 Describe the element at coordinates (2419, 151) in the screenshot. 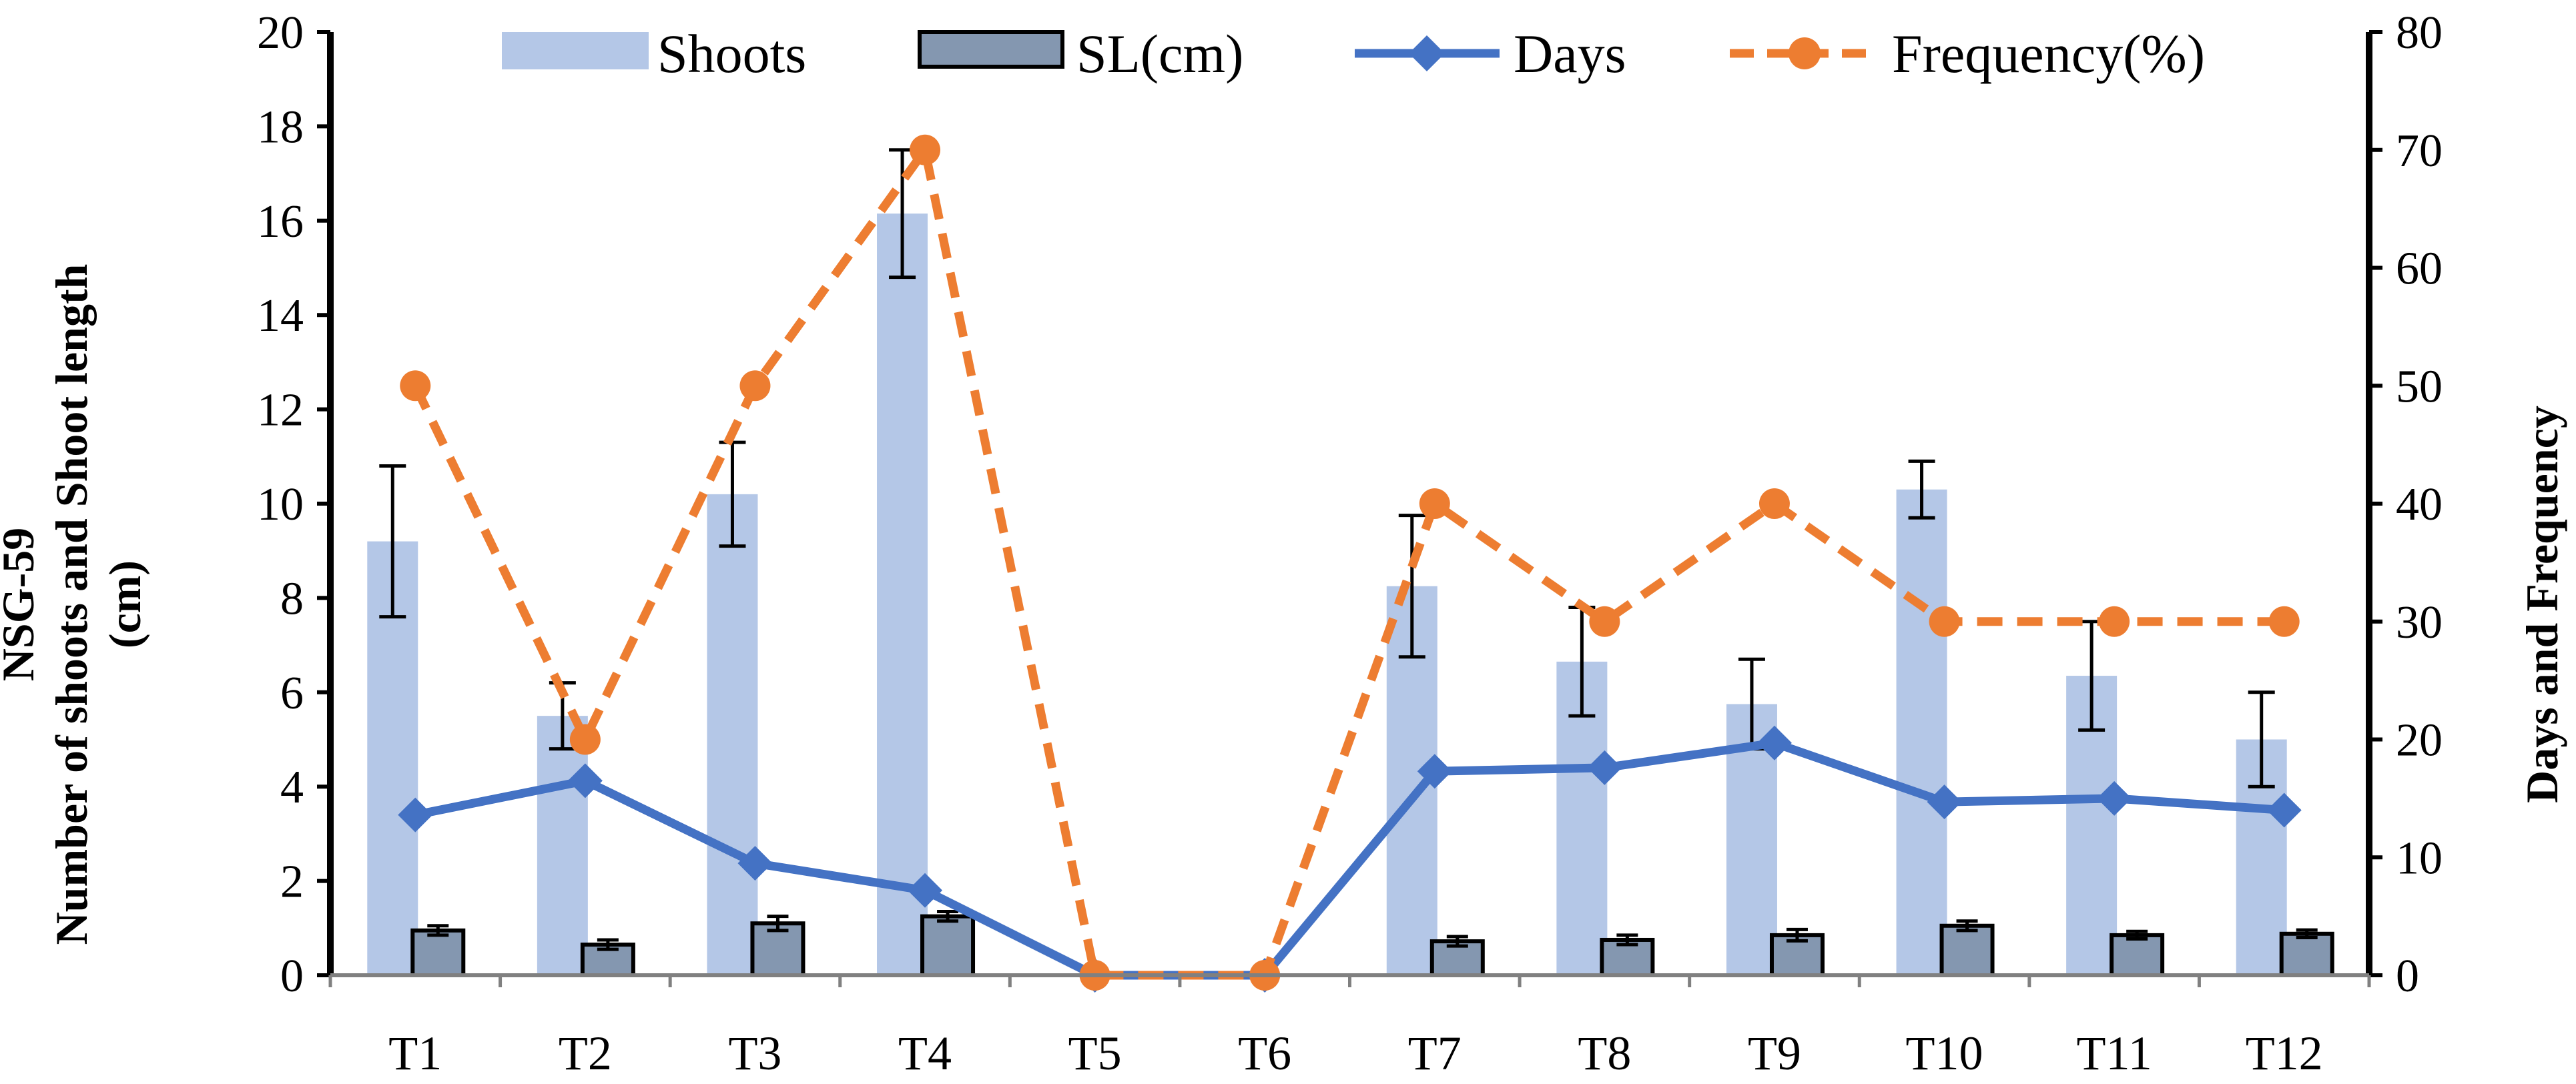

I see `right-axis-tick-label: 70` at that location.